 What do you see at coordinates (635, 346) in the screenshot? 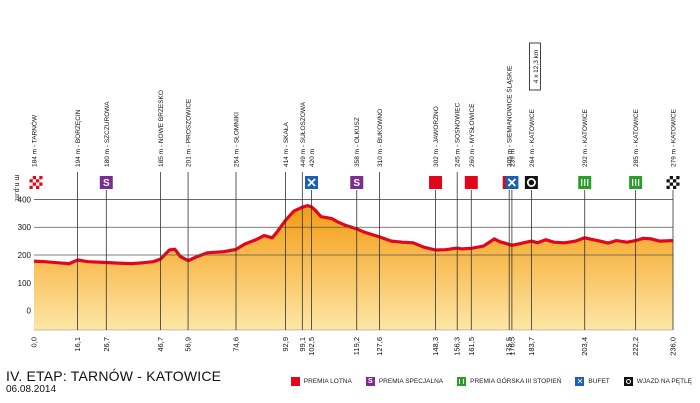
I see `km-tick-label: 222,2` at bounding box center [635, 346].